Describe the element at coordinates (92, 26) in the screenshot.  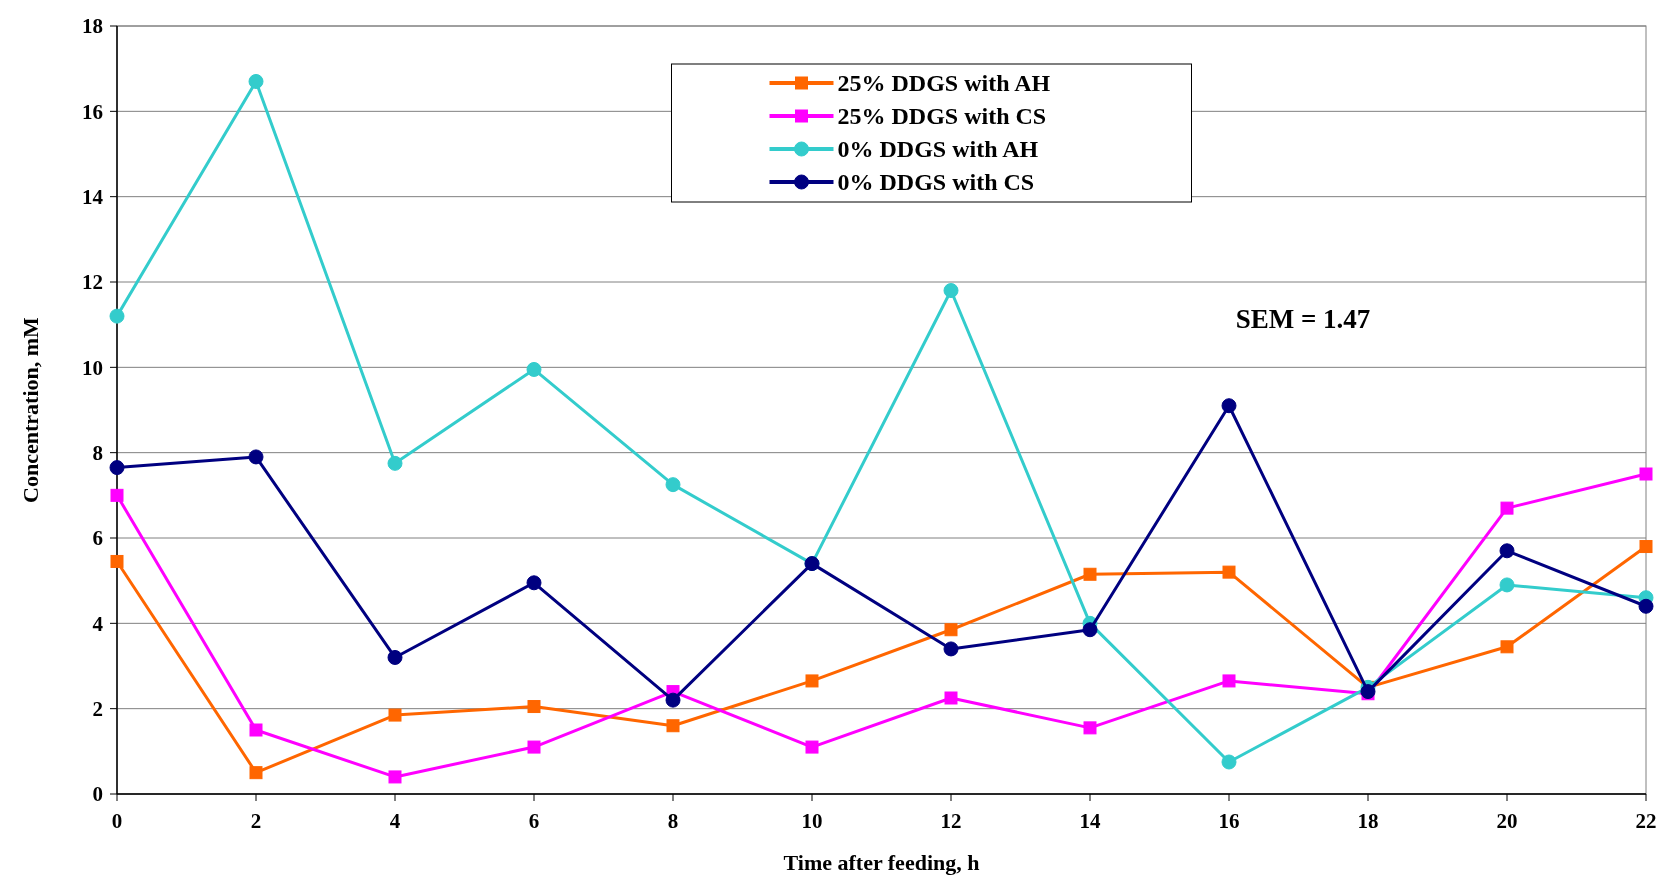
I see `y-tick-label: 18` at that location.